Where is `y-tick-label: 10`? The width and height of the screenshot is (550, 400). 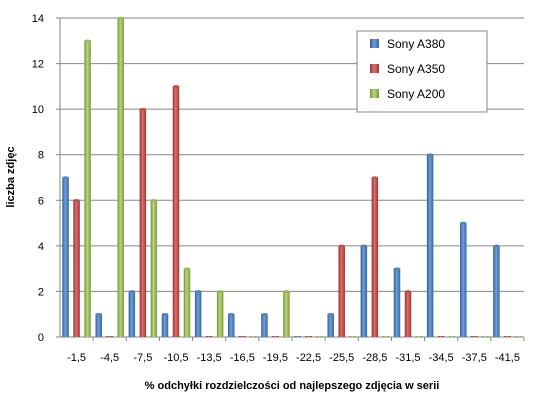 y-tick-label: 10 is located at coordinates (38, 110).